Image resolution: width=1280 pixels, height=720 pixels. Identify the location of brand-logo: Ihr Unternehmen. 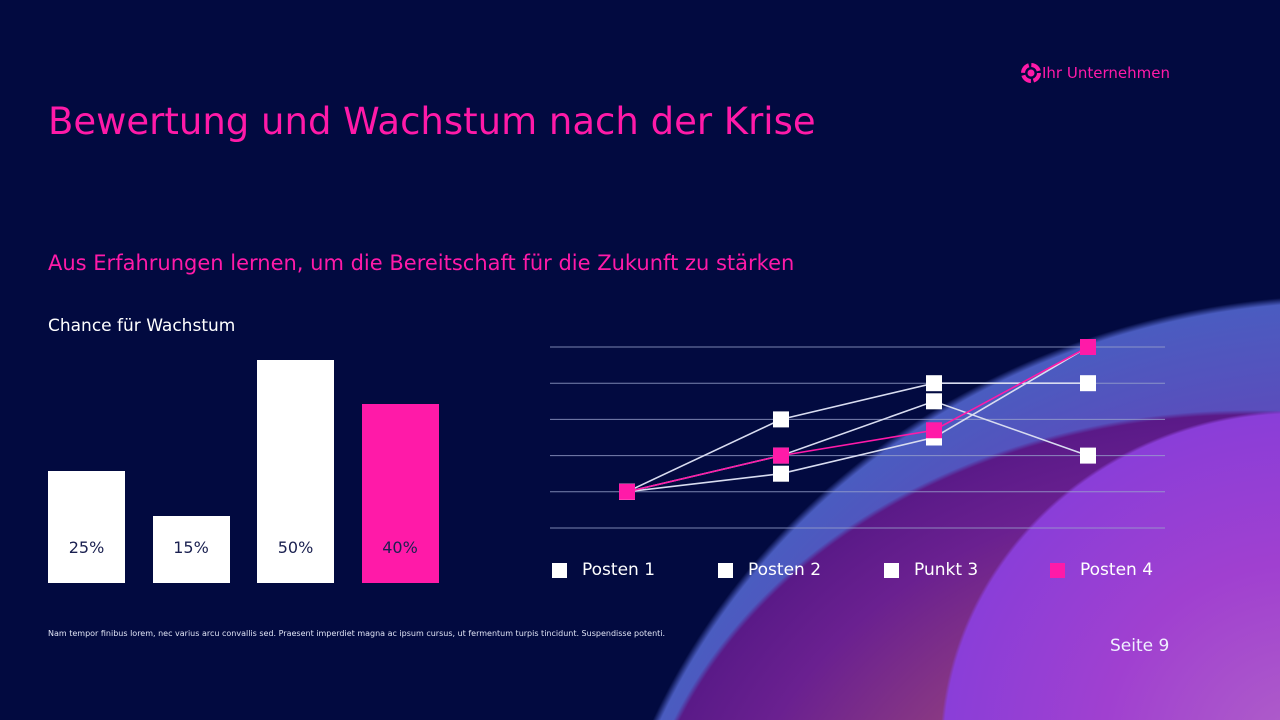
(1095, 73).